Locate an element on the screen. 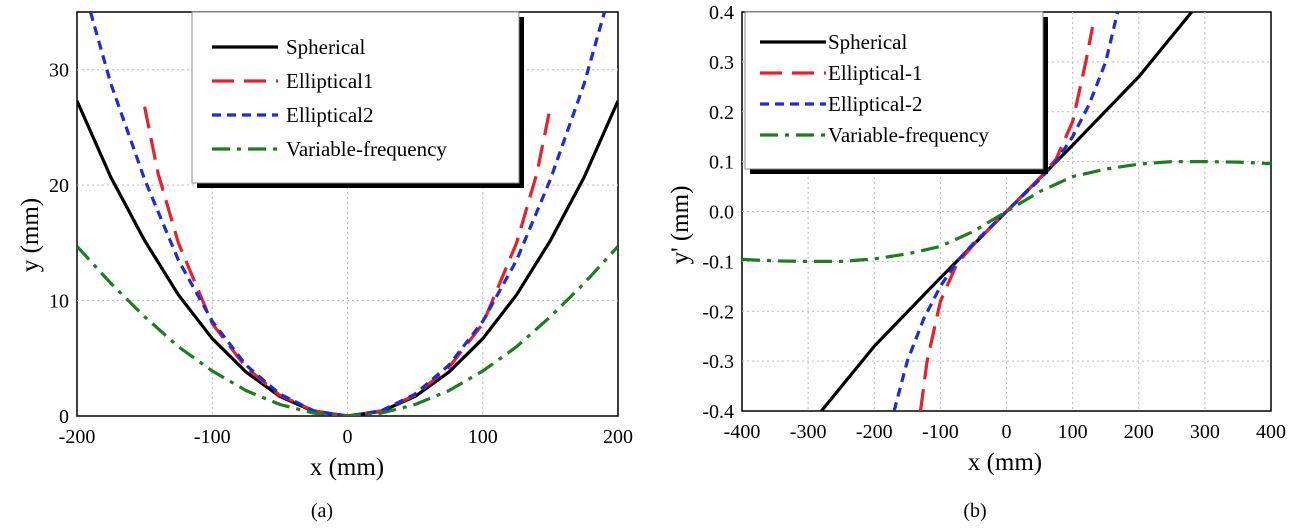 Image resolution: width=1295 pixels, height=530 pixels. legend-label: Elliptical-2 is located at coordinates (875, 104).